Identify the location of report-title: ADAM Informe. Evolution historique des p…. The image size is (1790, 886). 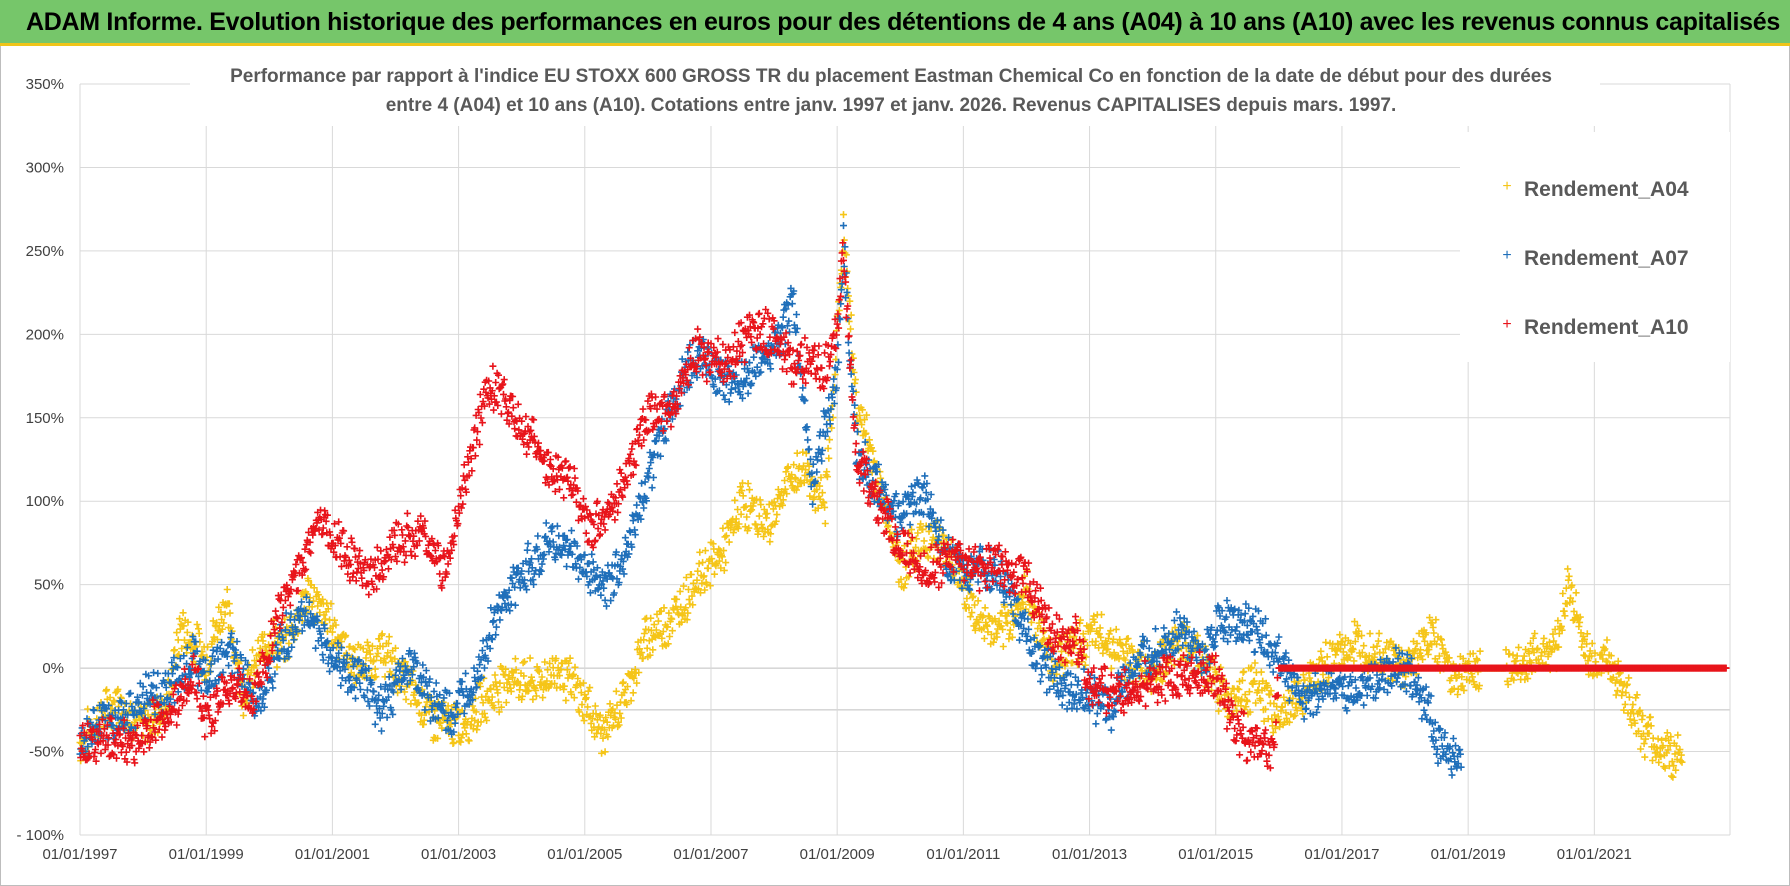
(903, 22).